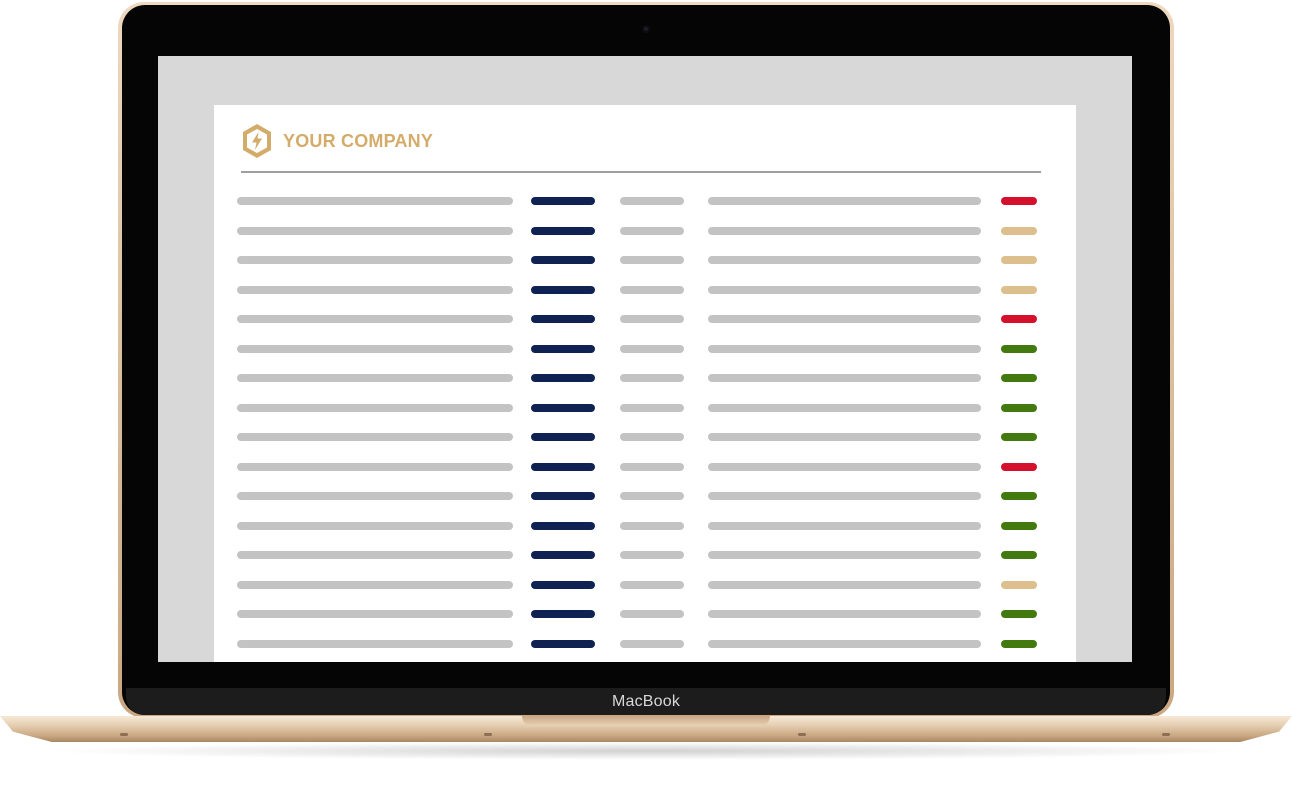 Image resolution: width=1292 pixels, height=787 pixels. Describe the element at coordinates (358, 140) in the screenshot. I see `company-name: YOUR COMPANY` at that location.